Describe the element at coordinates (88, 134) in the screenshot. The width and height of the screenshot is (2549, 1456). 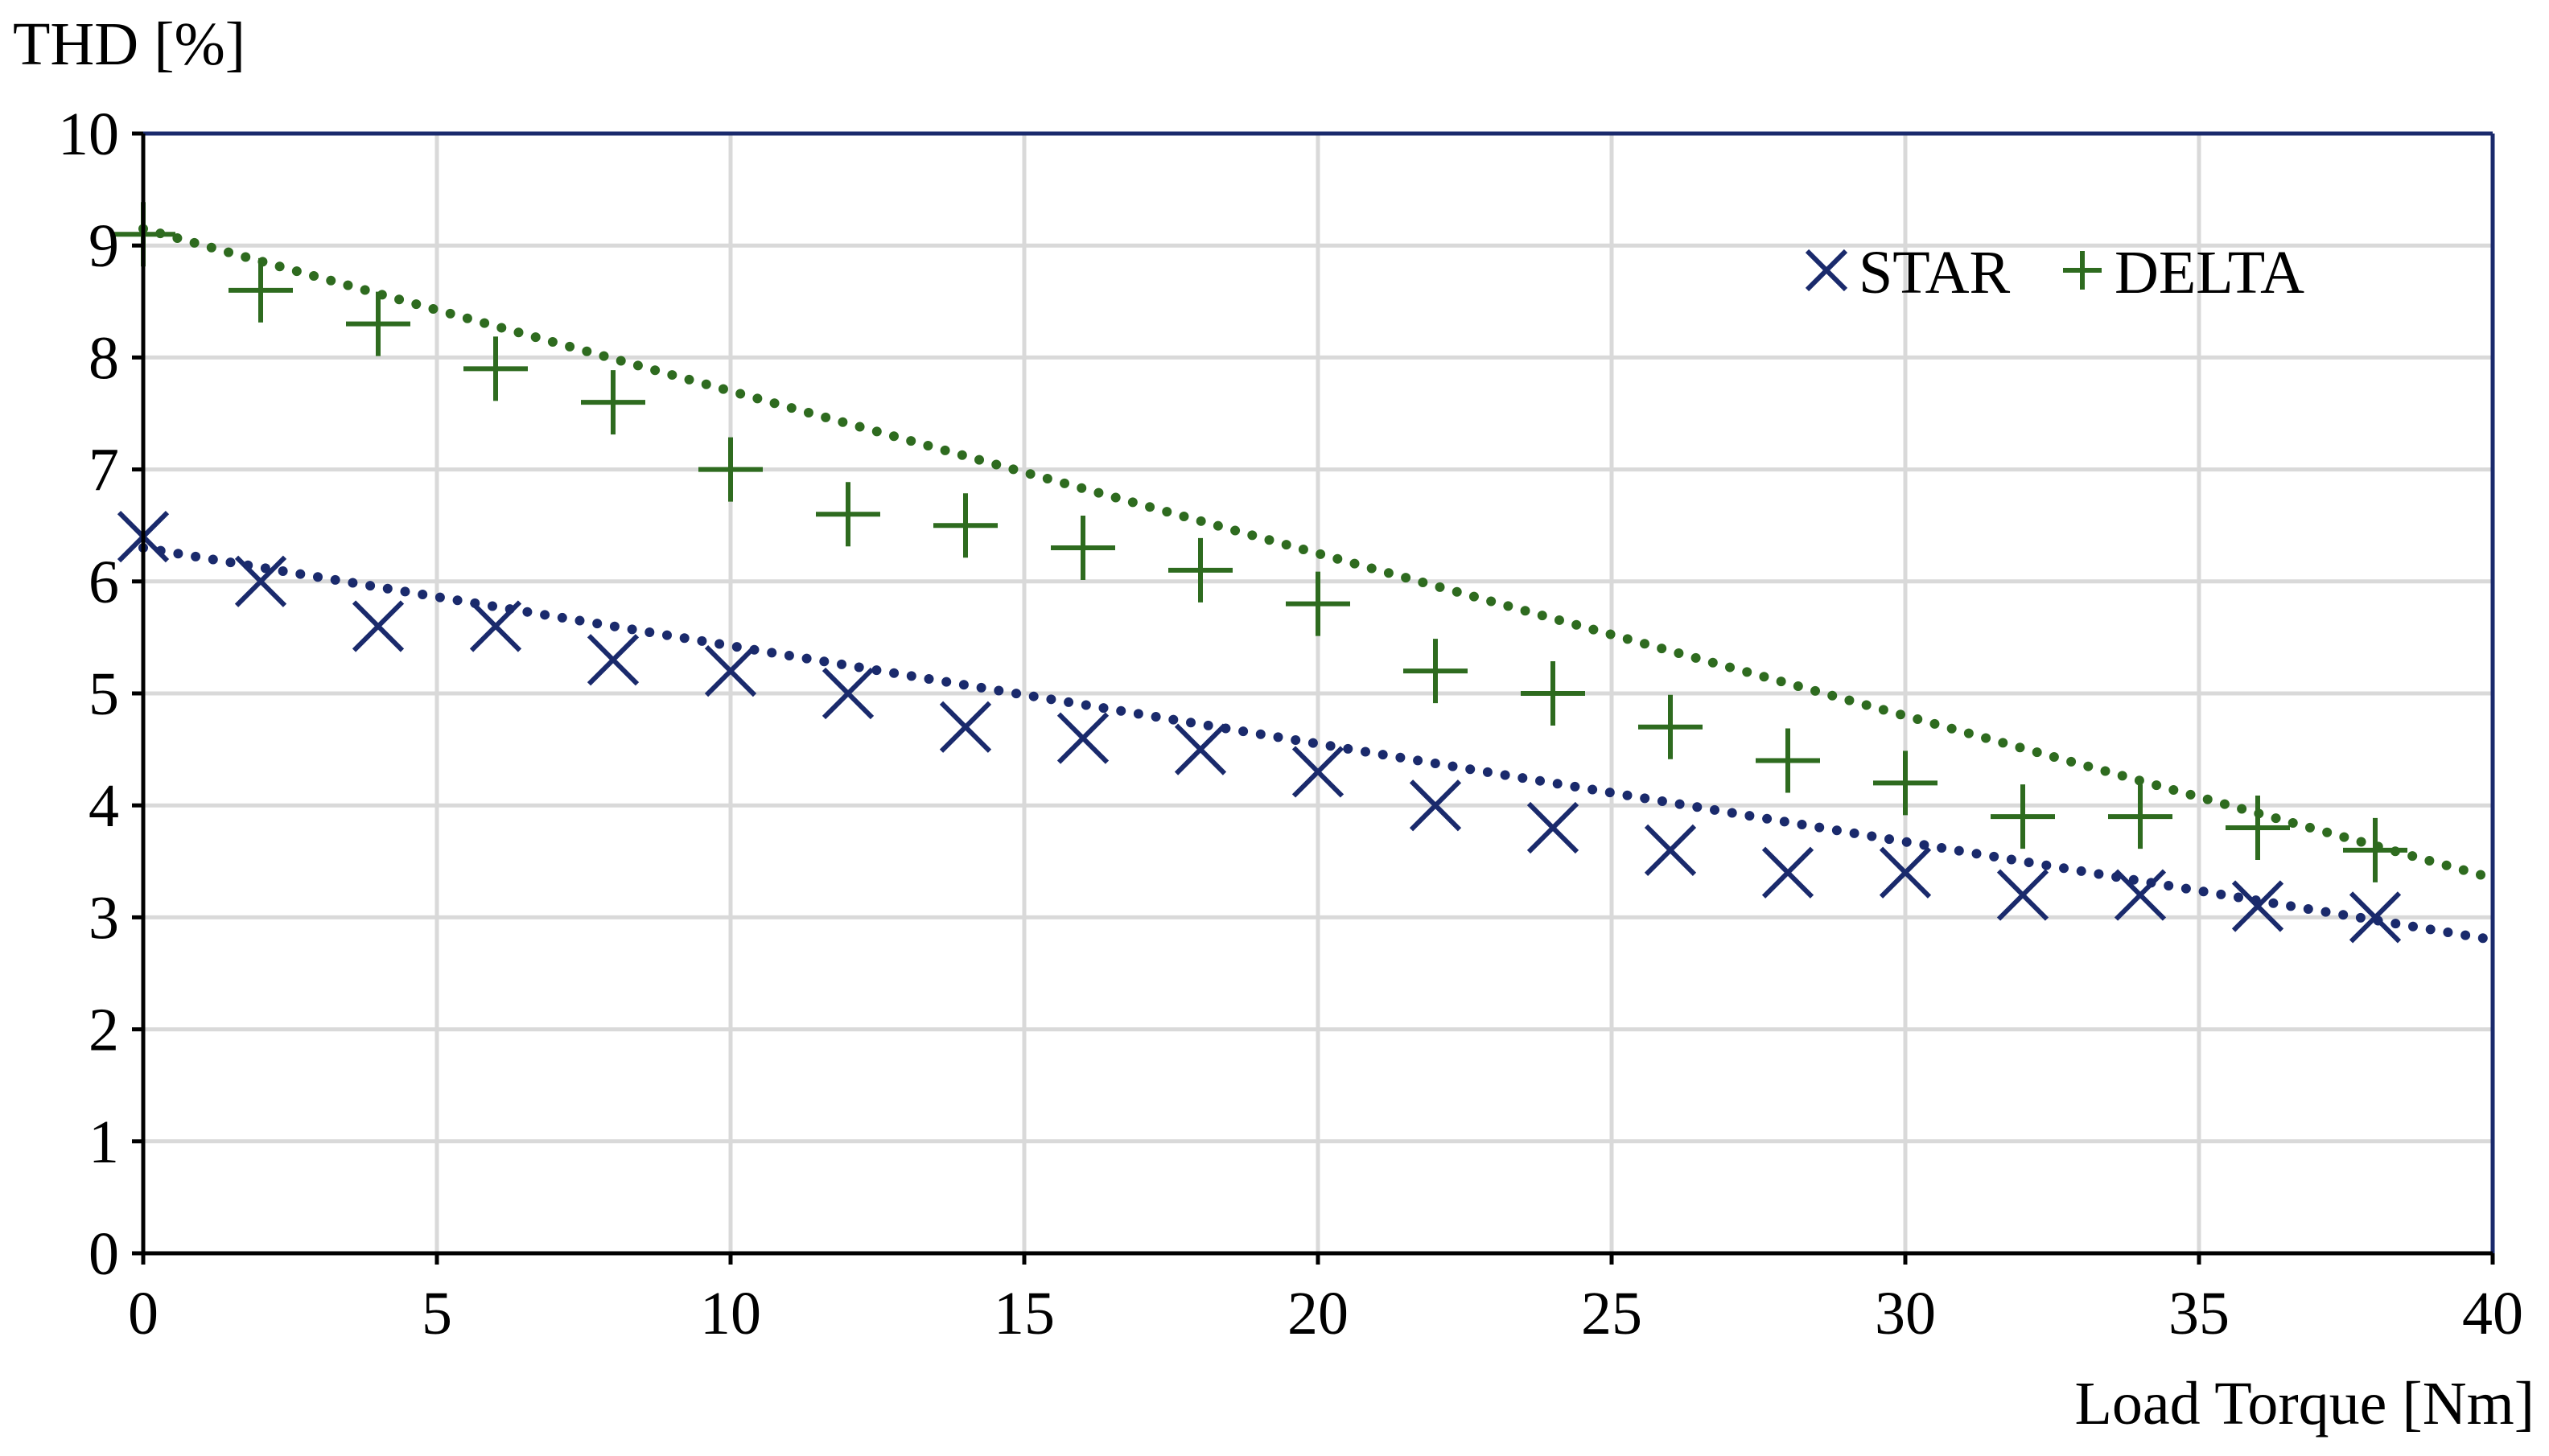
I see `y-tick-label: 10` at that location.